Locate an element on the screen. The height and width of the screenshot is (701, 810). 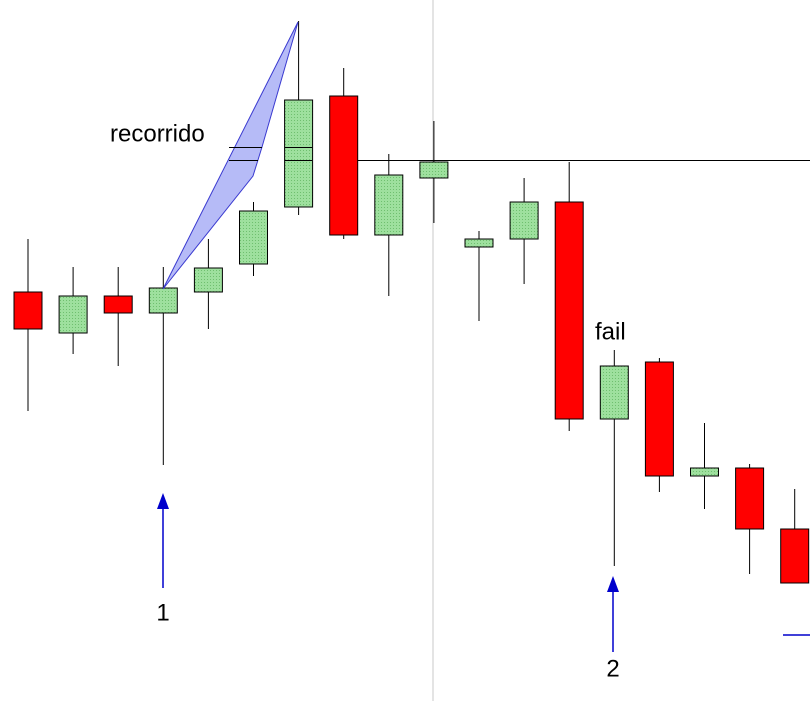
annotation: recorrido is located at coordinates (157, 133).